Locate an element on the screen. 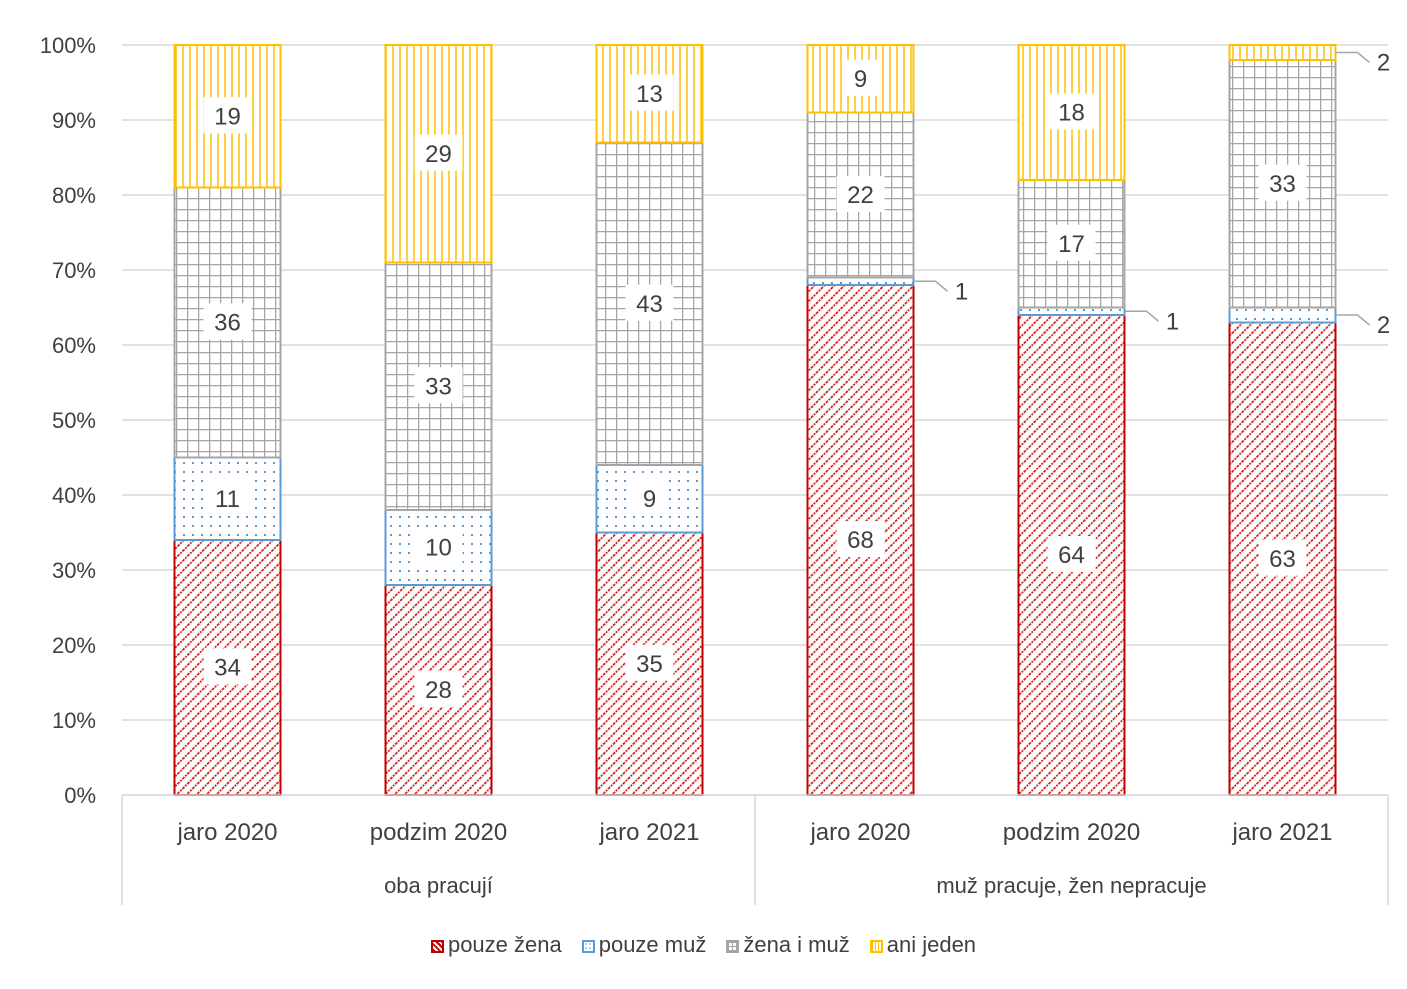 The width and height of the screenshot is (1407, 989). legend-label: ani jeden is located at coordinates (931, 944).